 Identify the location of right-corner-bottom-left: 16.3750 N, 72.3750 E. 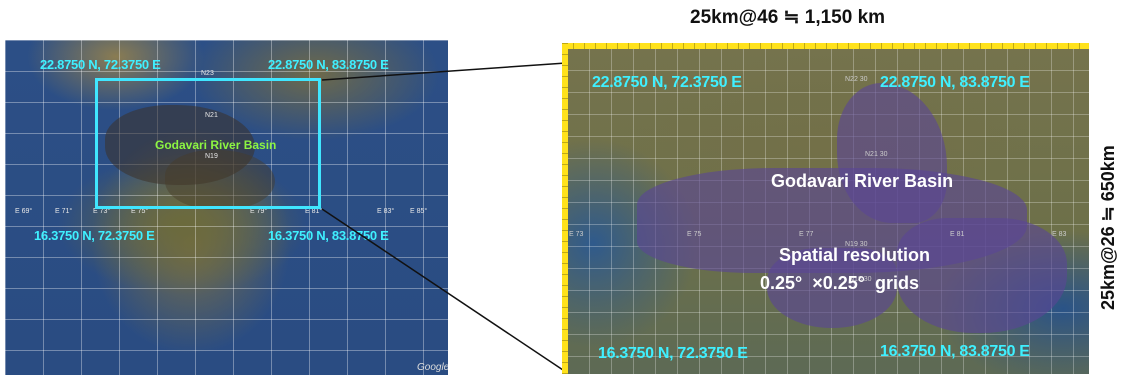
(673, 354).